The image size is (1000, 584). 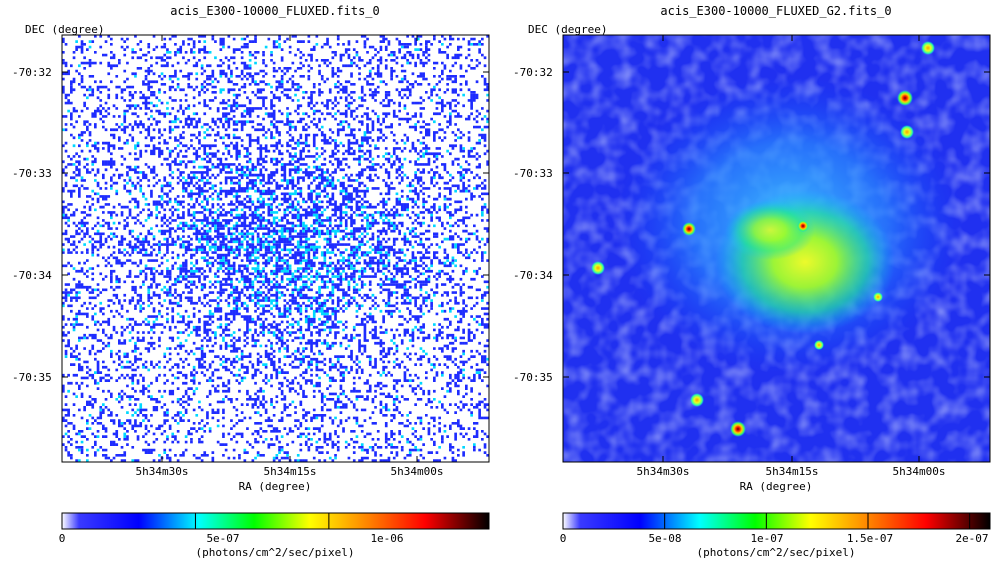 I want to click on right-ytick: -70:32, so click(x=533, y=72).